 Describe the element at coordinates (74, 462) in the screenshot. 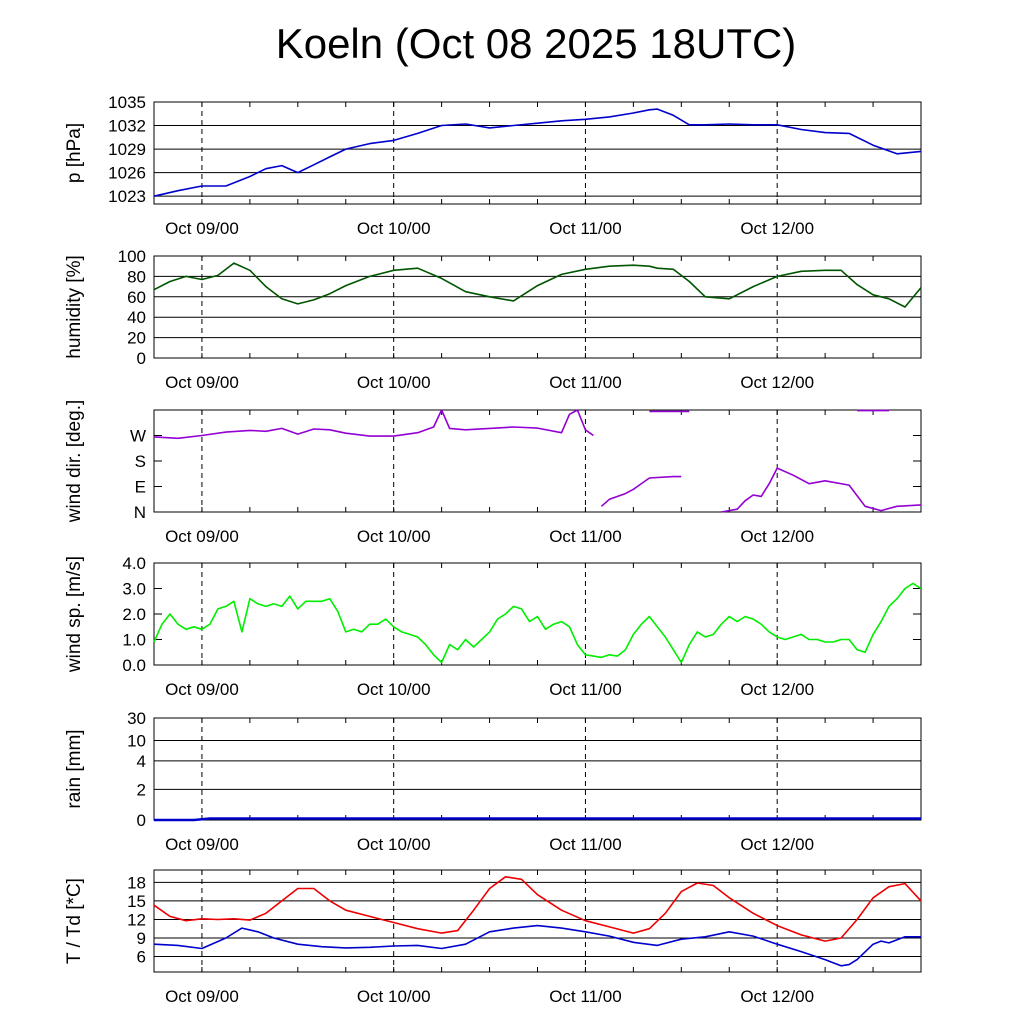

I see `y-axis-label: wind dir. [deg.]` at that location.